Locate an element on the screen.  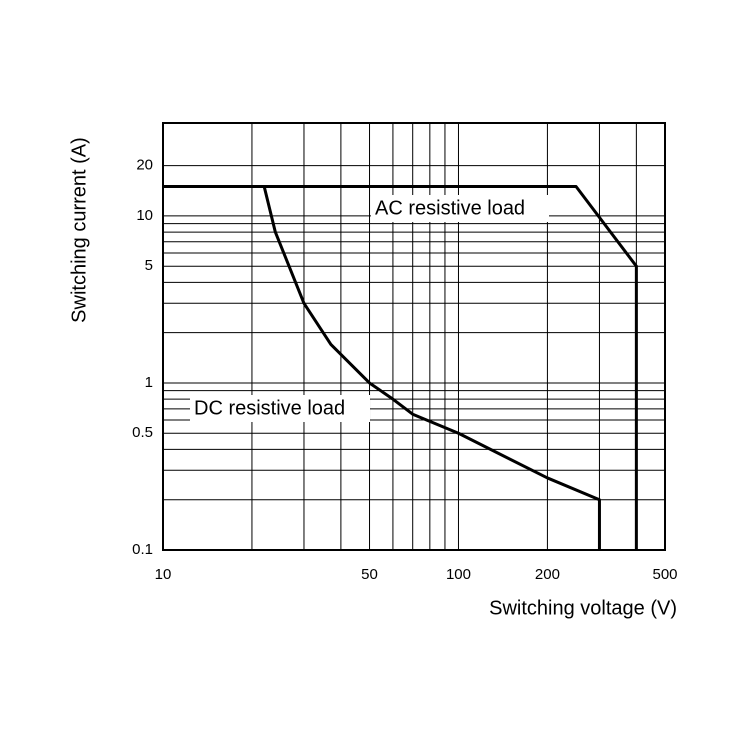
y-tick-label: 0.5 is located at coordinates (142, 432).